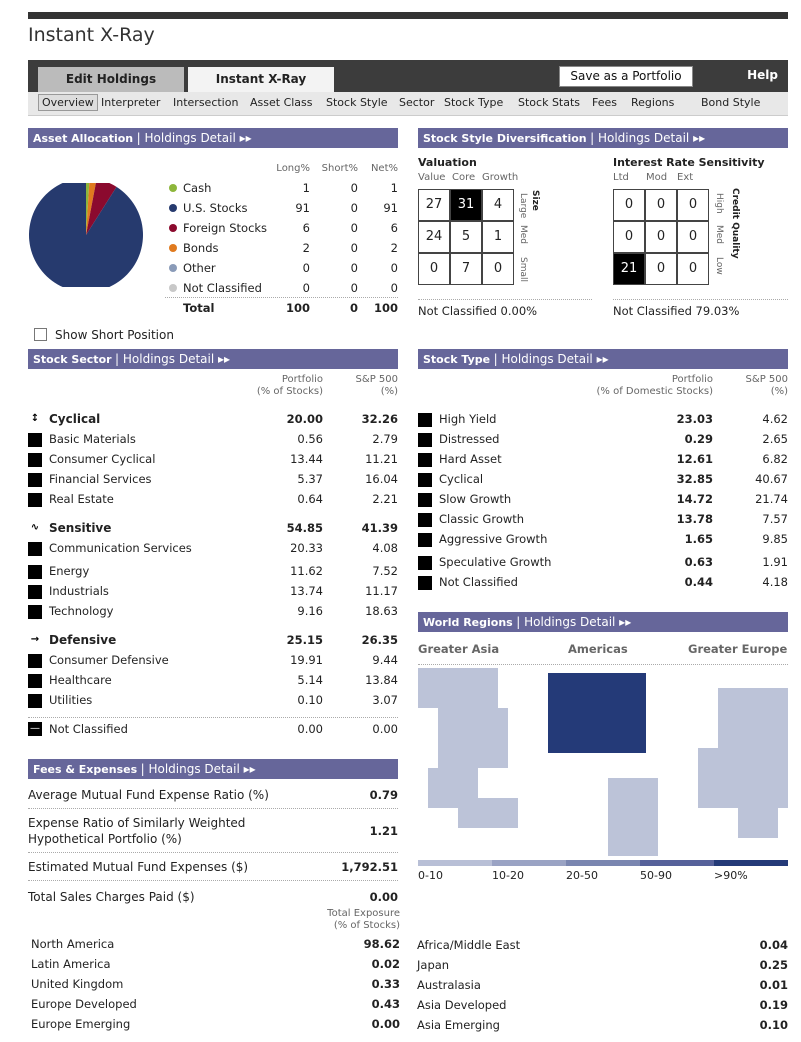 This screenshot has height=1042, width=801. What do you see at coordinates (469, 439) in the screenshot?
I see `stype-distressed: Distressed` at bounding box center [469, 439].